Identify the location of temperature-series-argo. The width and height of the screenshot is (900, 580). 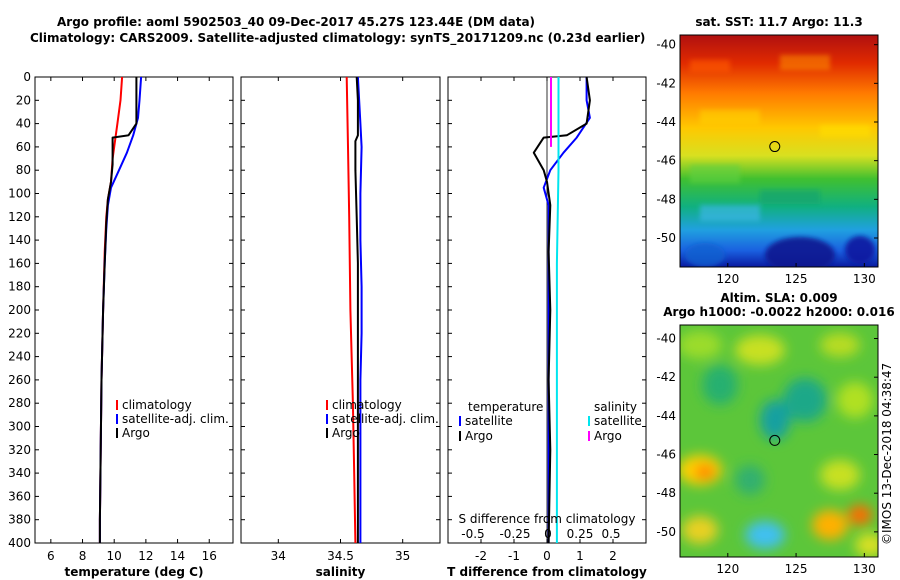
(118, 310).